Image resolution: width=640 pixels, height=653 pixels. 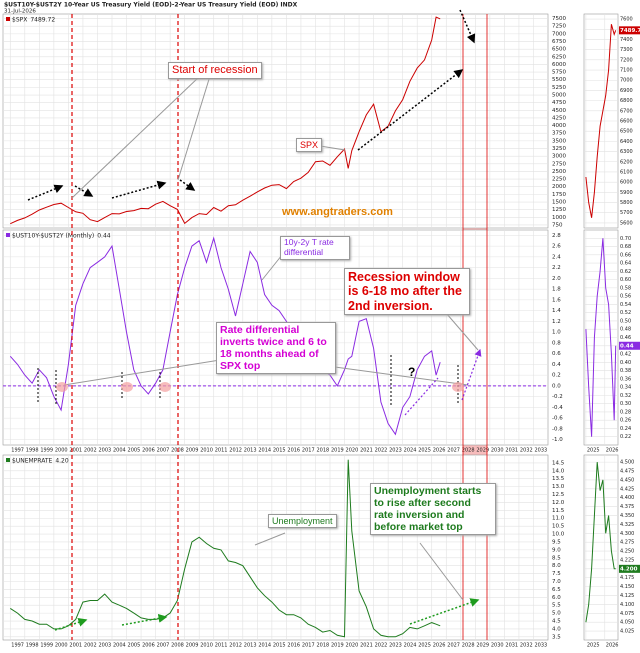 I want to click on inset-y-tick-label: 0.32, so click(x=625, y=396).